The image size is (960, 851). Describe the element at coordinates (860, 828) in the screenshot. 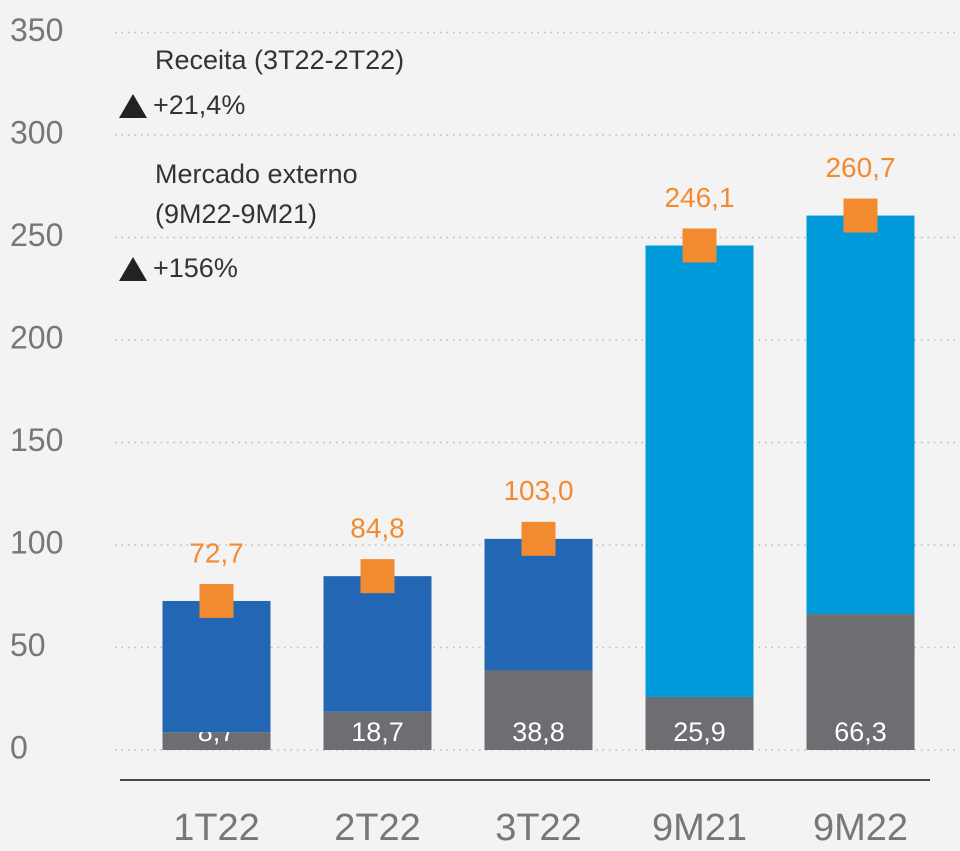

I see `x-tick-label: 9M22` at that location.